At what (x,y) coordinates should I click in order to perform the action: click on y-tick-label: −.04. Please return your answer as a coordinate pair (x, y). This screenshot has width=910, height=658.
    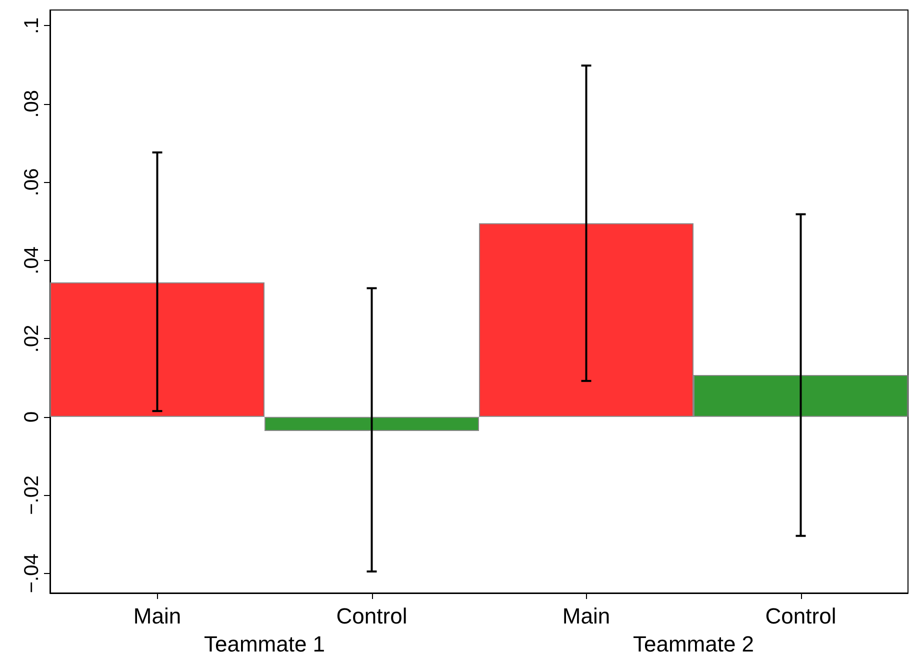
    Looking at the image, I should click on (32, 574).